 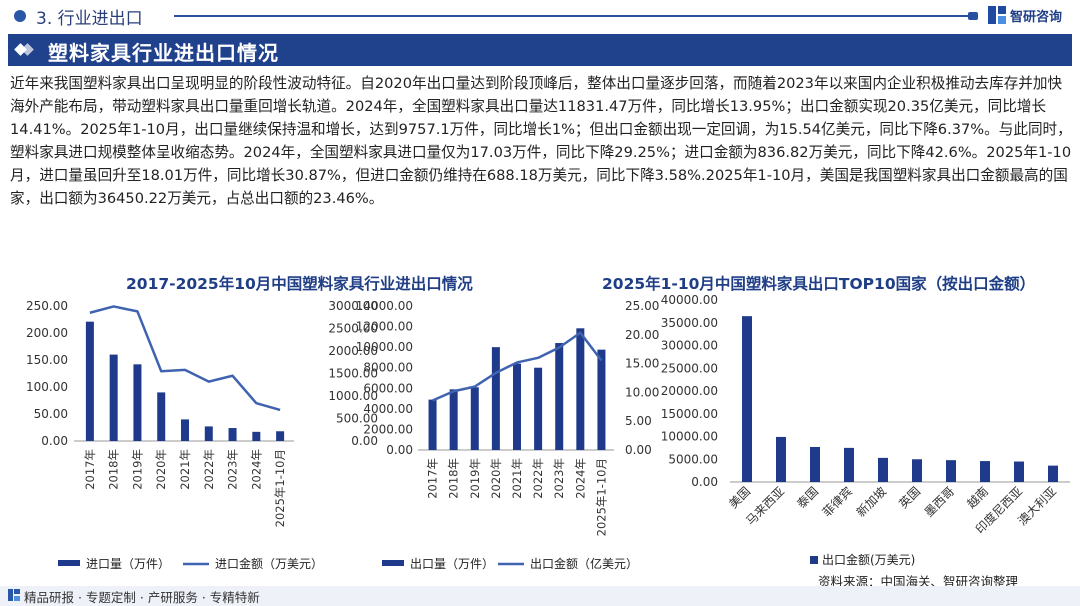 What do you see at coordinates (89, 19) in the screenshot?
I see `section-title: 3. 行业进出口` at bounding box center [89, 19].